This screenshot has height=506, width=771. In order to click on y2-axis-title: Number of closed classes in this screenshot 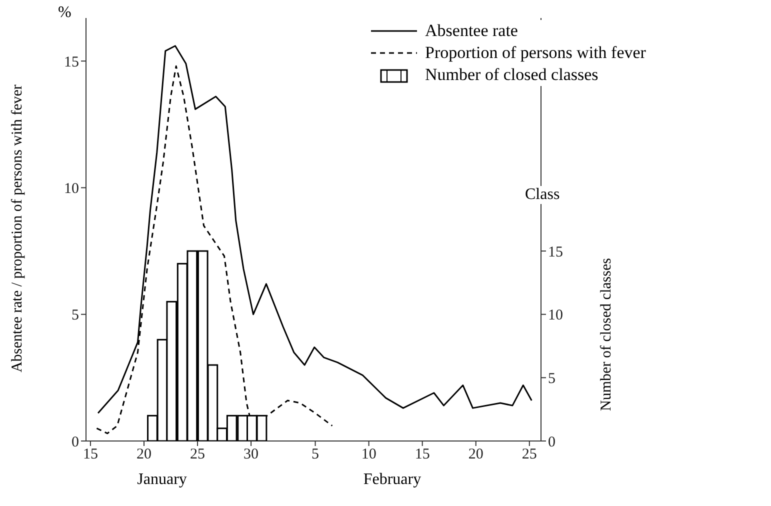, I will do `click(607, 335)`.